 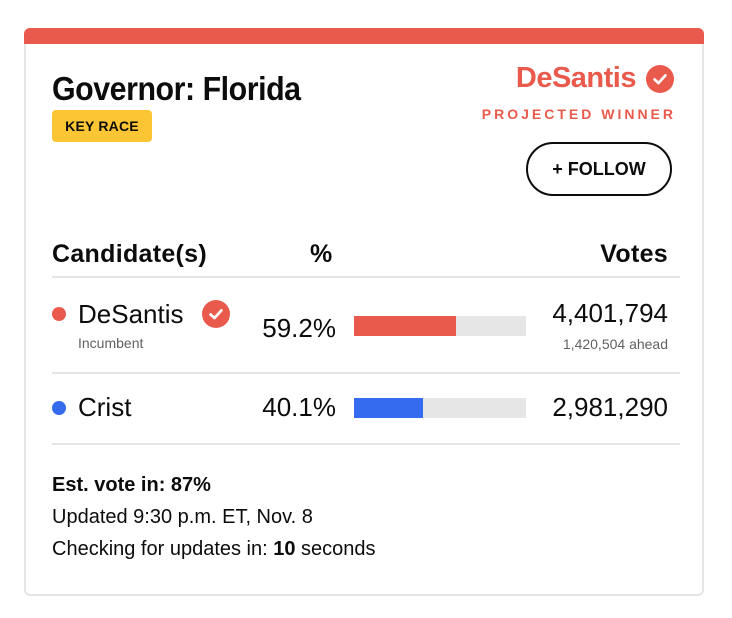 I want to click on update-countdown-prefix: Checking for updates in:, so click(x=163, y=549).